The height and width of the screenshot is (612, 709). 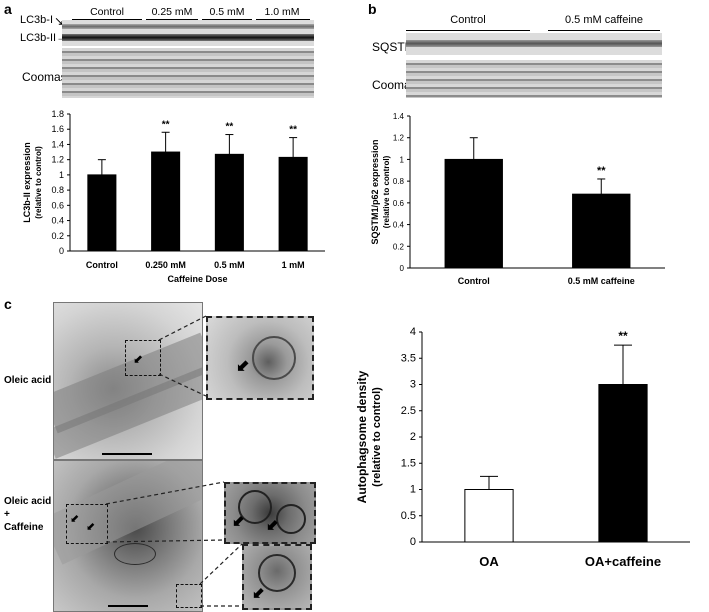 What do you see at coordinates (375, 191) in the screenshot?
I see `y-axis-label-line: SQSTM1/p62 expression` at bounding box center [375, 191].